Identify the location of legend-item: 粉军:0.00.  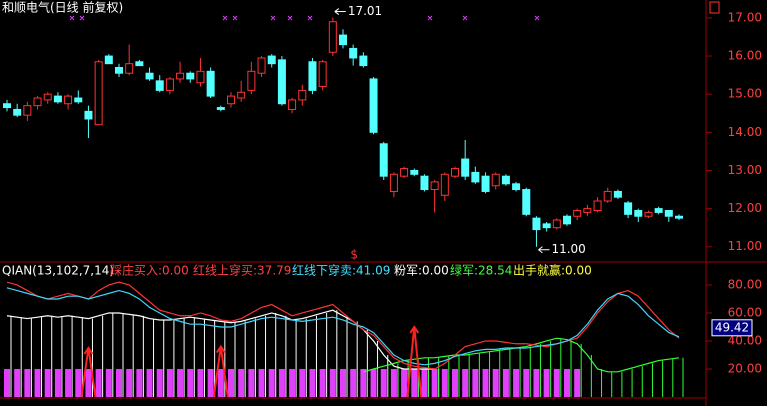
(421, 271).